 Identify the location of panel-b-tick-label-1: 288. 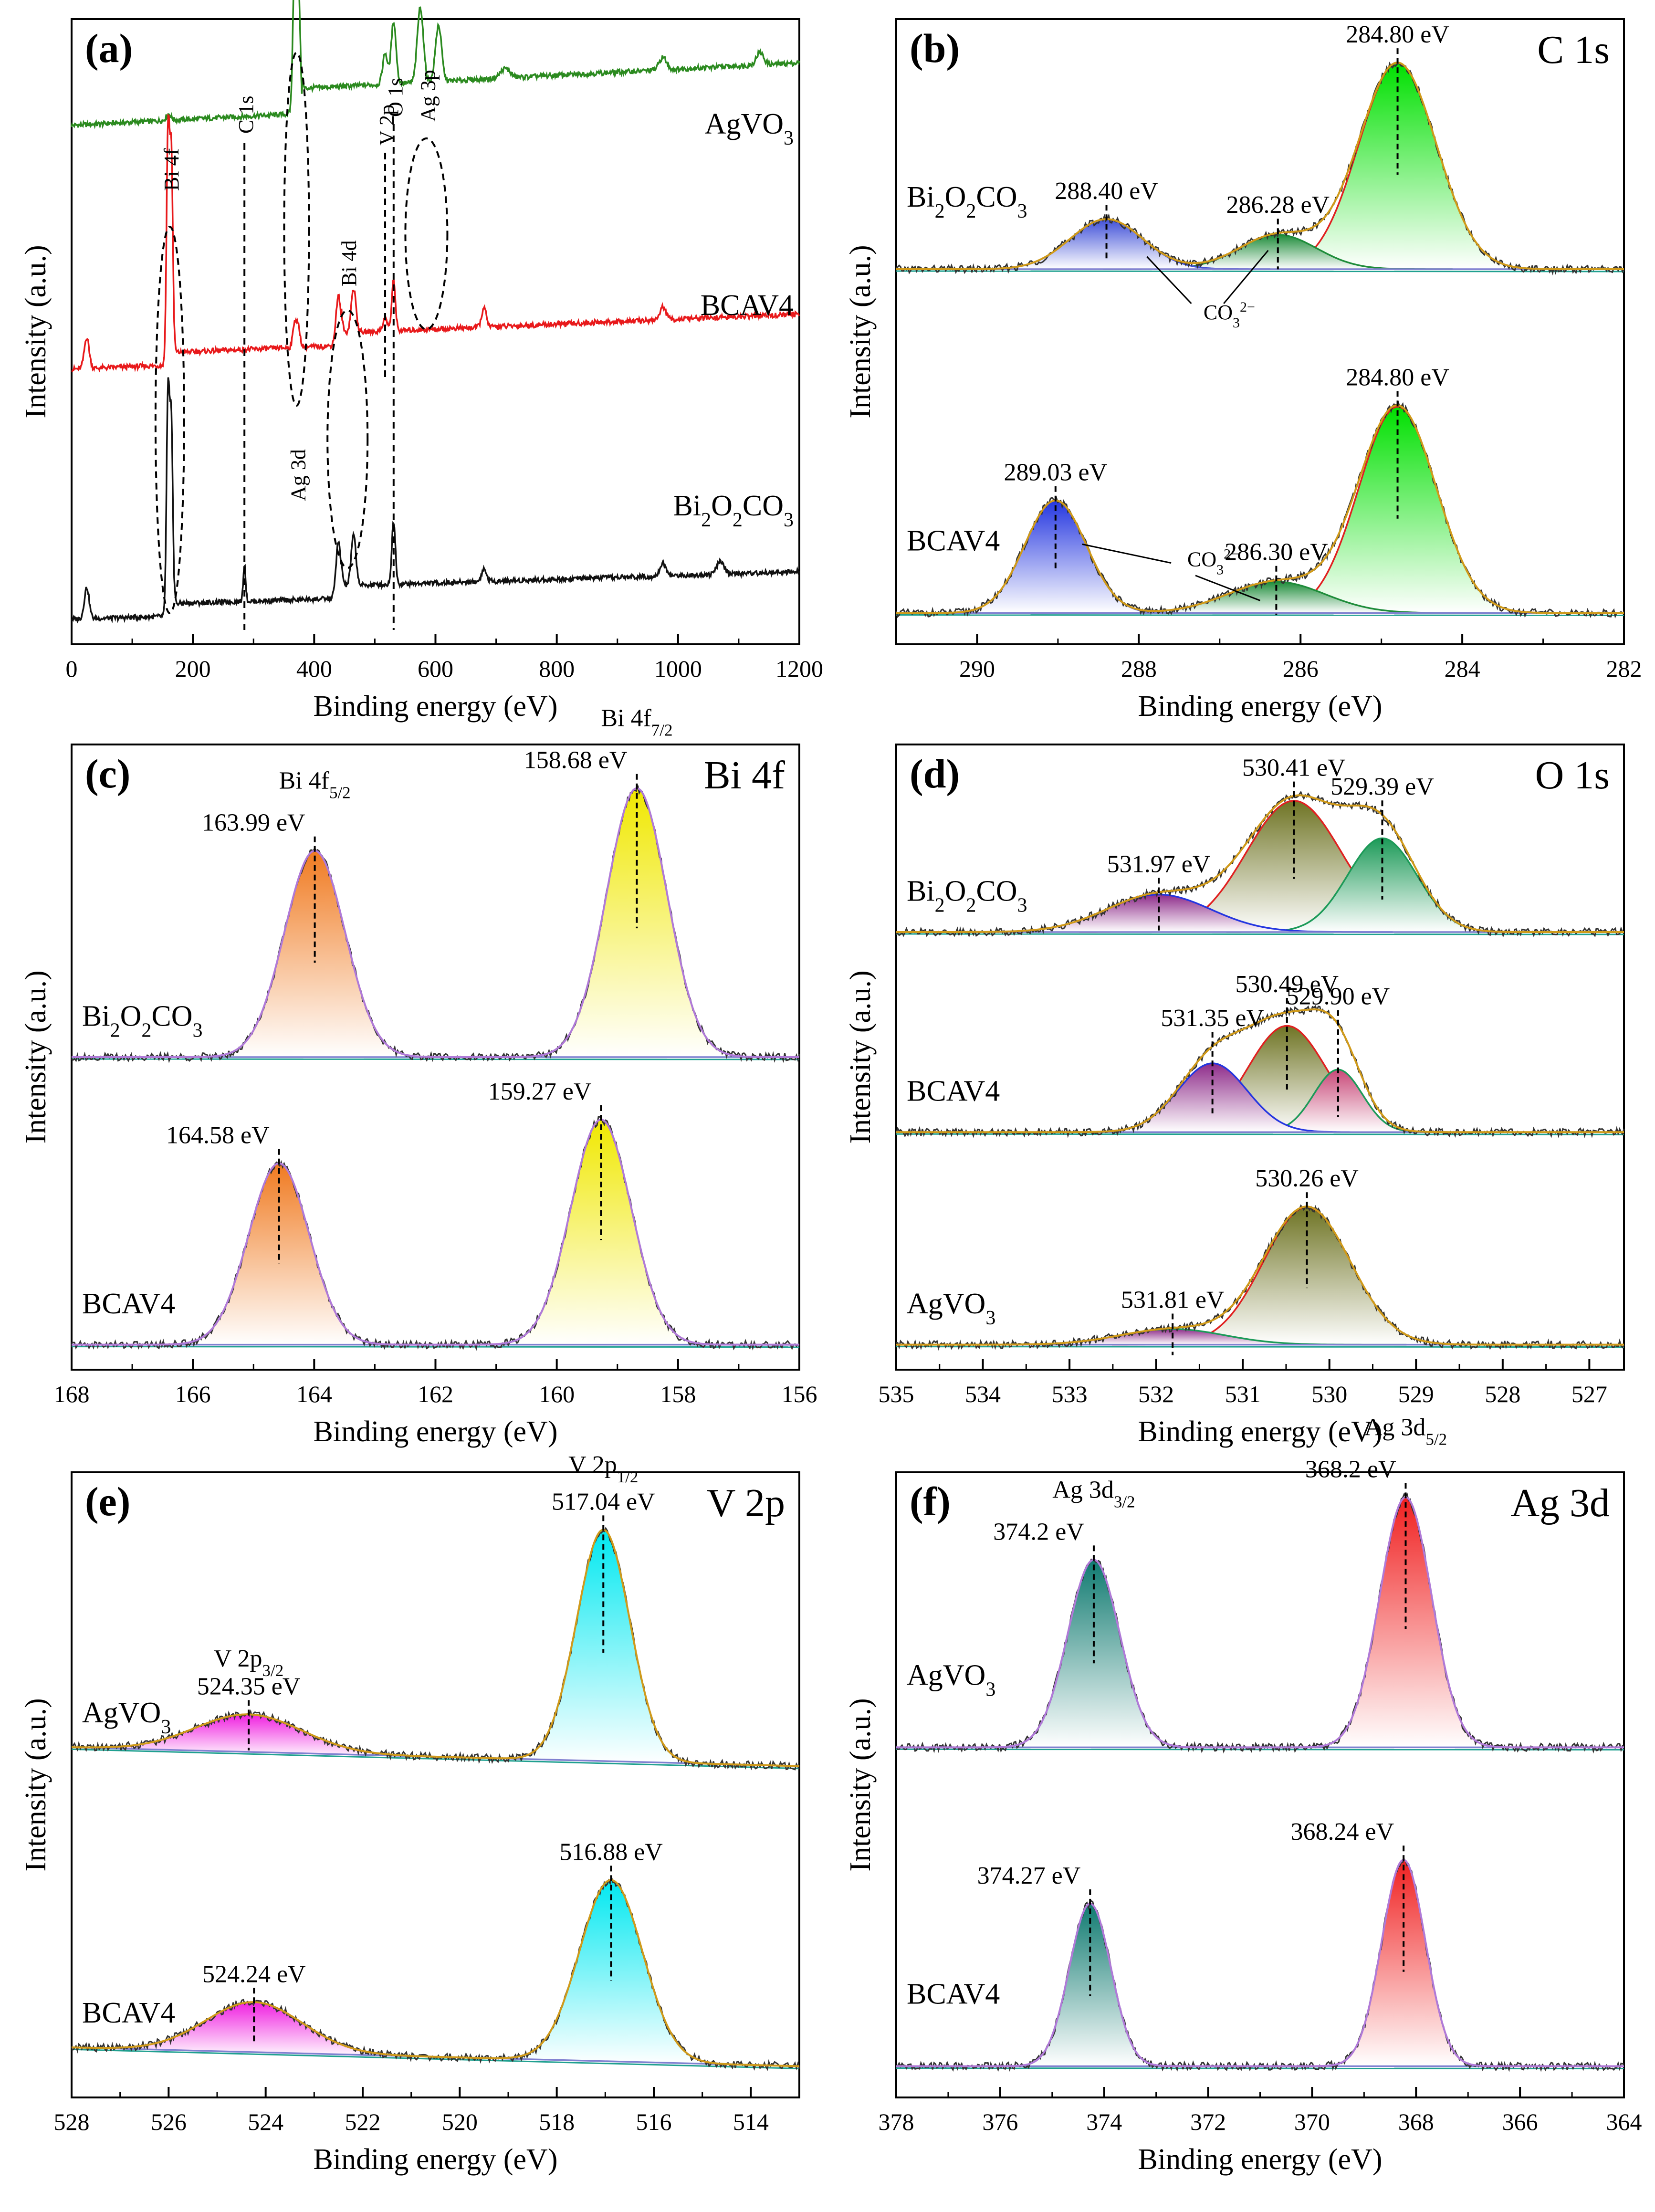
(1139, 669).